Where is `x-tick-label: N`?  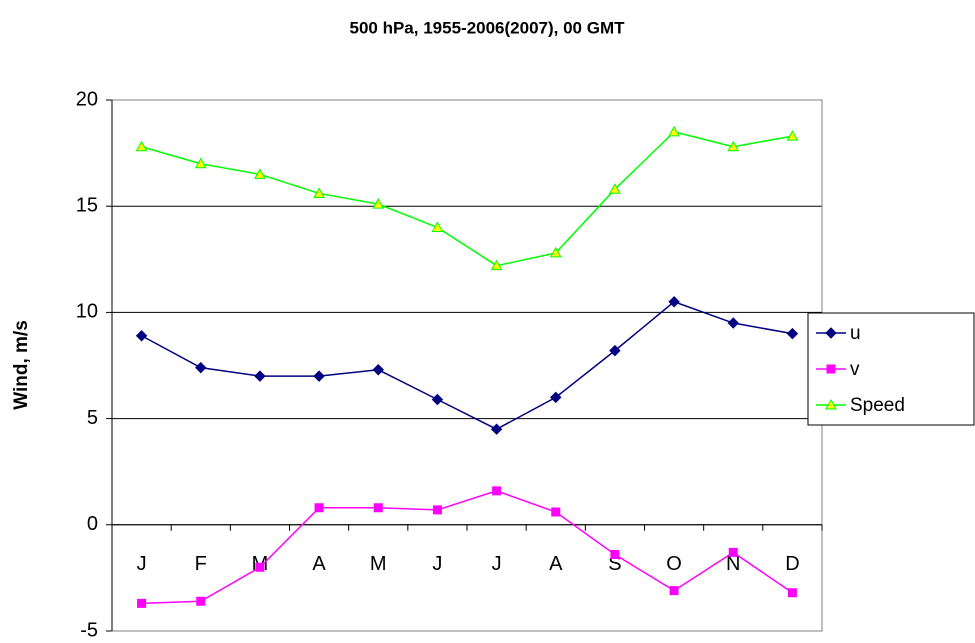
x-tick-label: N is located at coordinates (733, 564).